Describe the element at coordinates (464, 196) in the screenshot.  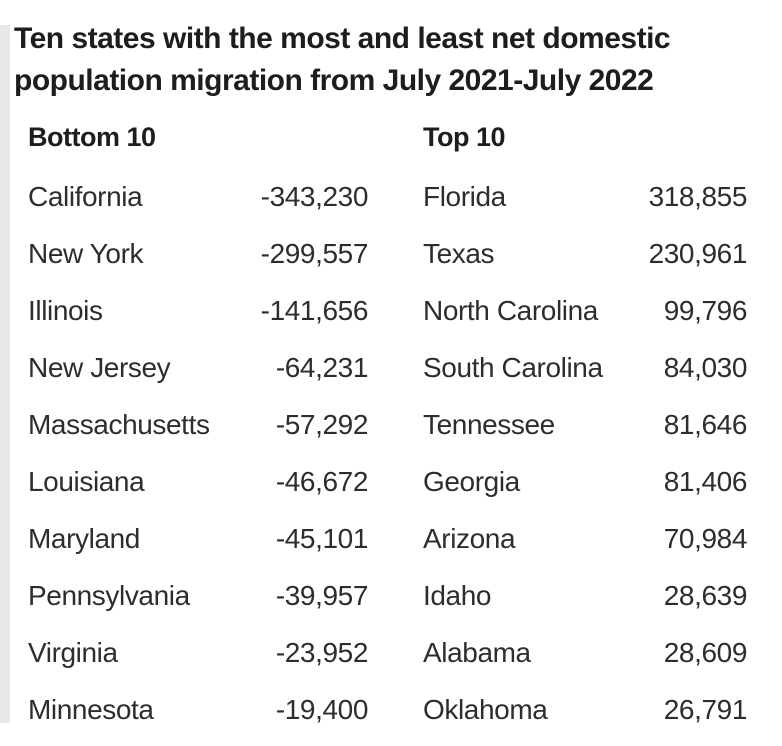
I see `state-name: Florida` at that location.